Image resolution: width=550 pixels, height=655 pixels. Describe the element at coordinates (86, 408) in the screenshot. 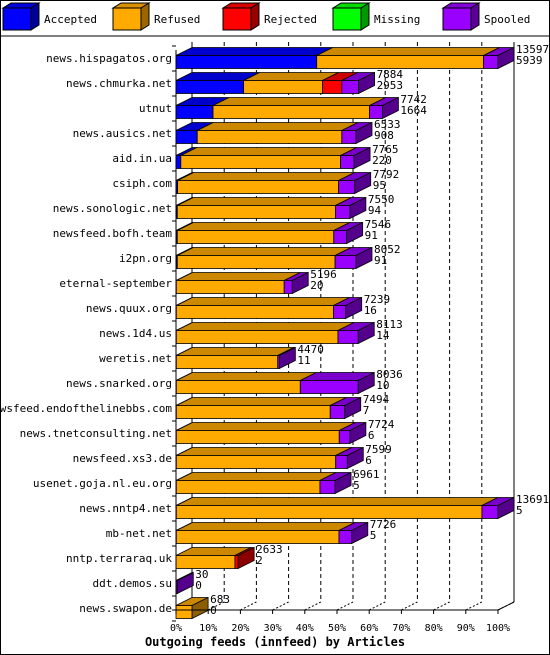

I see `category-label-newsfeed-endofthelinebbs-com: newsfeed.endofthelinebbs.com` at that location.